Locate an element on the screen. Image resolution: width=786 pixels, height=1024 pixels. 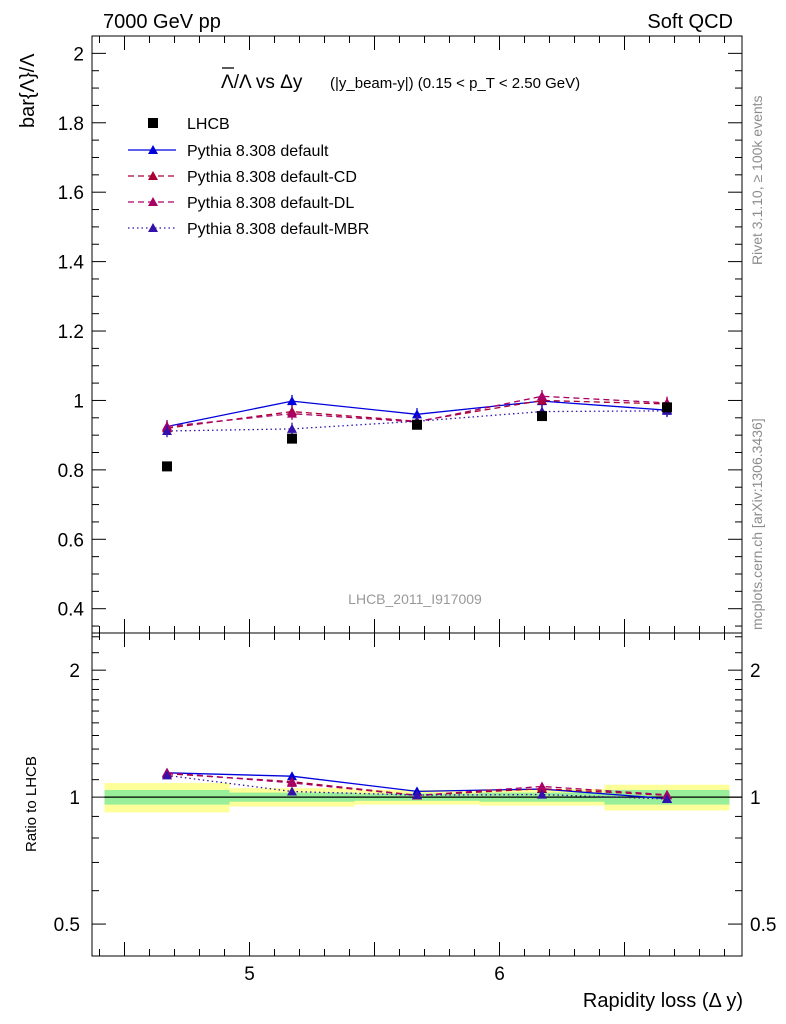
x-axis-label: Rapidity loss (Δ y) is located at coordinates (663, 1001).